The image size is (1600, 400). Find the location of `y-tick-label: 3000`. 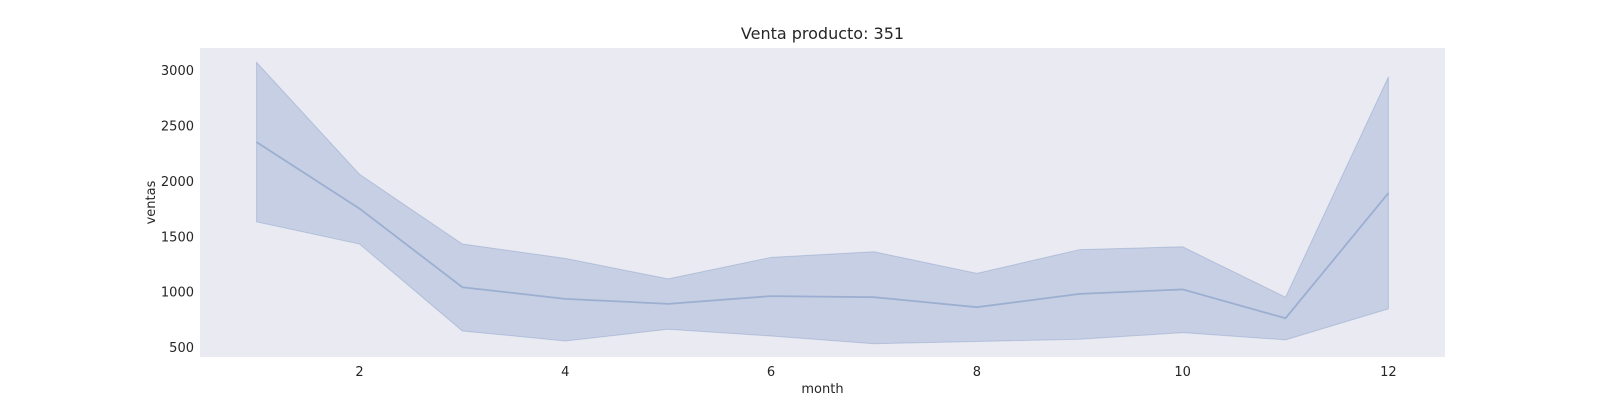

y-tick-label: 3000 is located at coordinates (177, 71).